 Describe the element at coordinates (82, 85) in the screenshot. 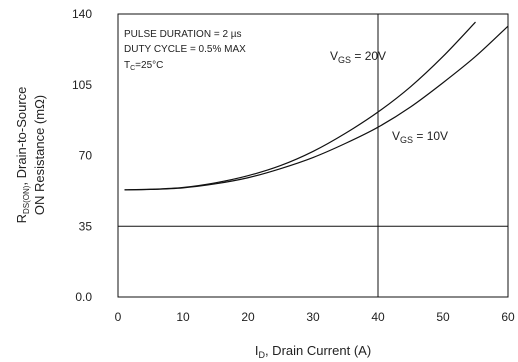

I see `y-tick-label: 105` at that location.